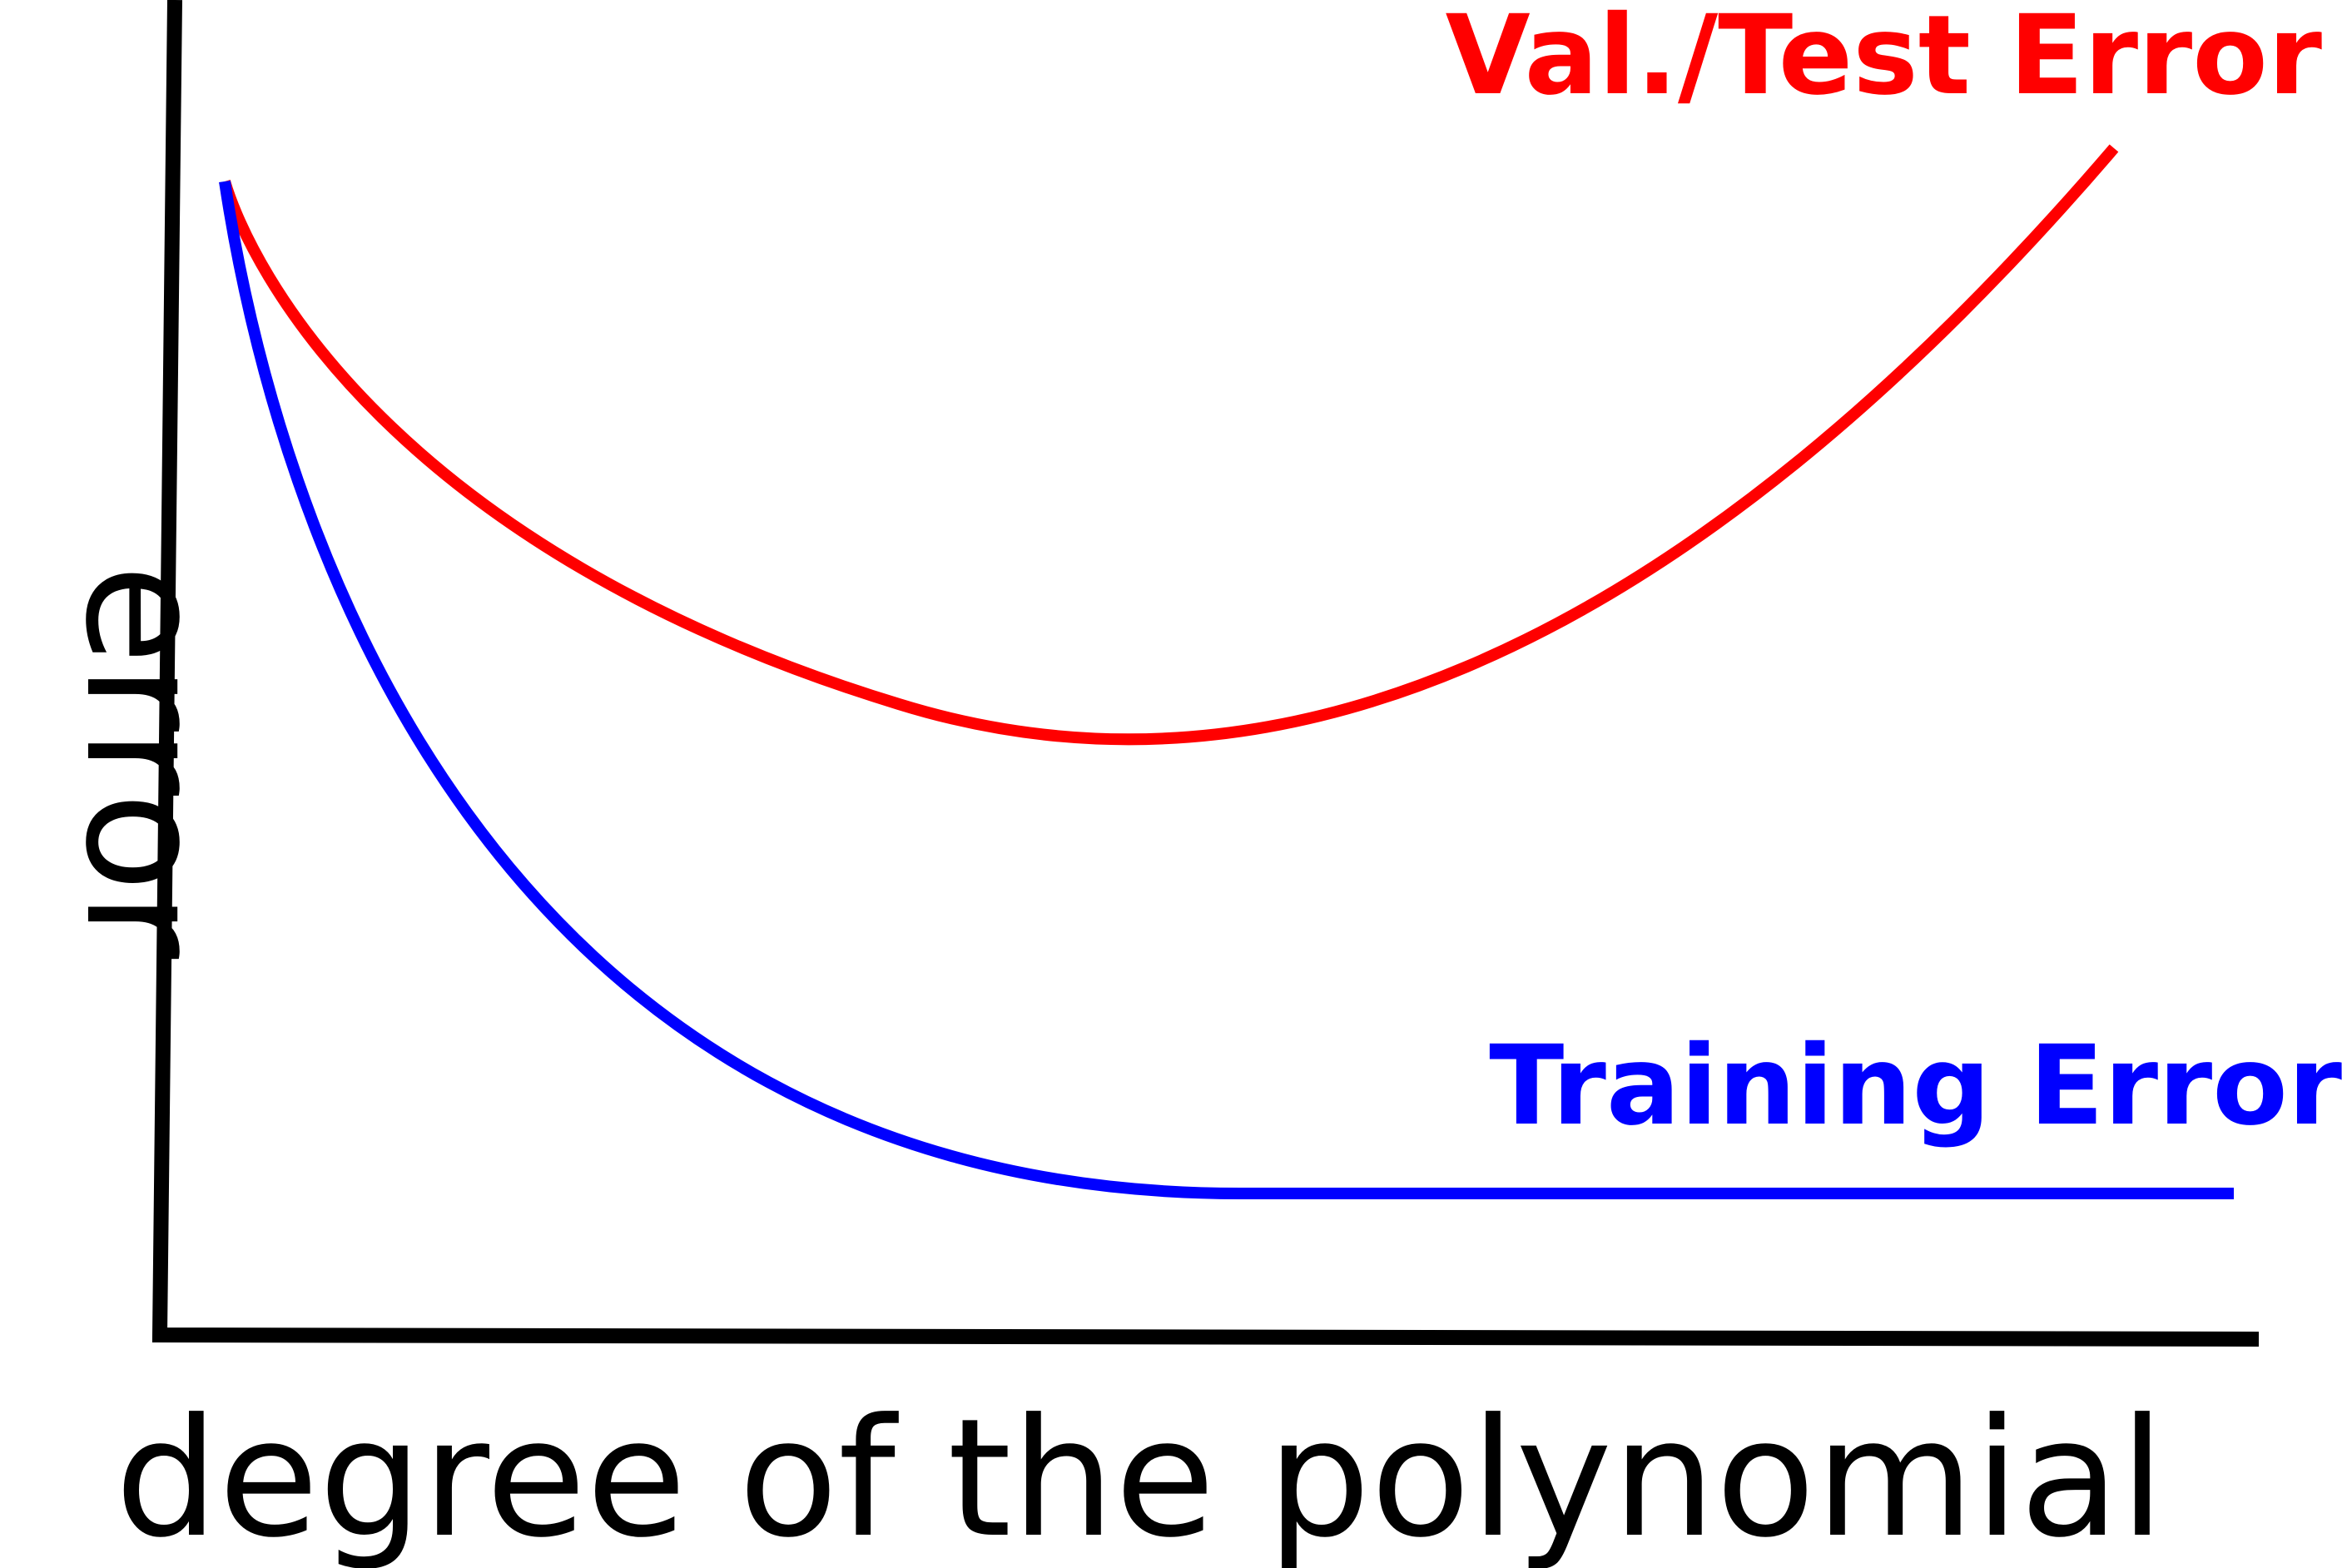 Image resolution: width=2342 pixels, height=1568 pixels. What do you see at coordinates (1140, 1476) in the screenshot?
I see `x-axis-title: degree of the polynomial` at bounding box center [1140, 1476].